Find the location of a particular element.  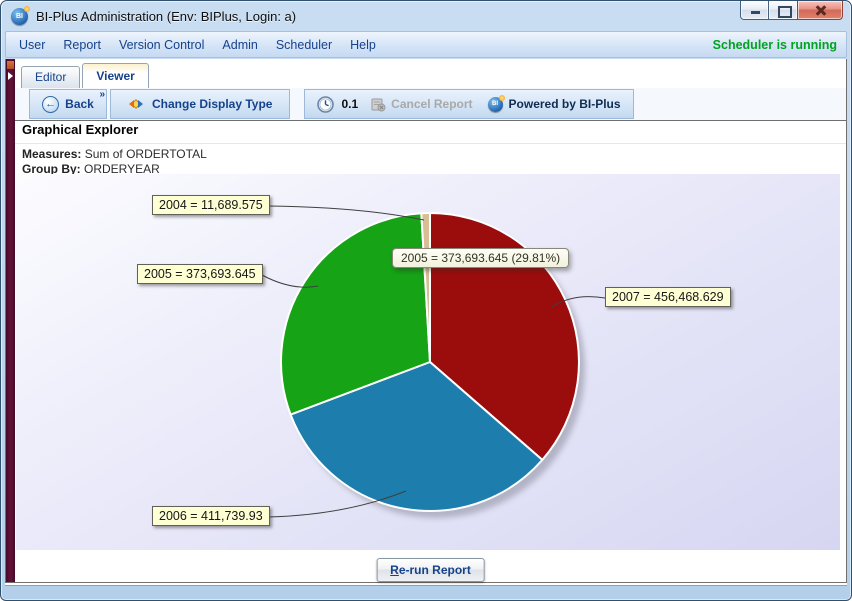

timer-clock-icon is located at coordinates (326, 104).